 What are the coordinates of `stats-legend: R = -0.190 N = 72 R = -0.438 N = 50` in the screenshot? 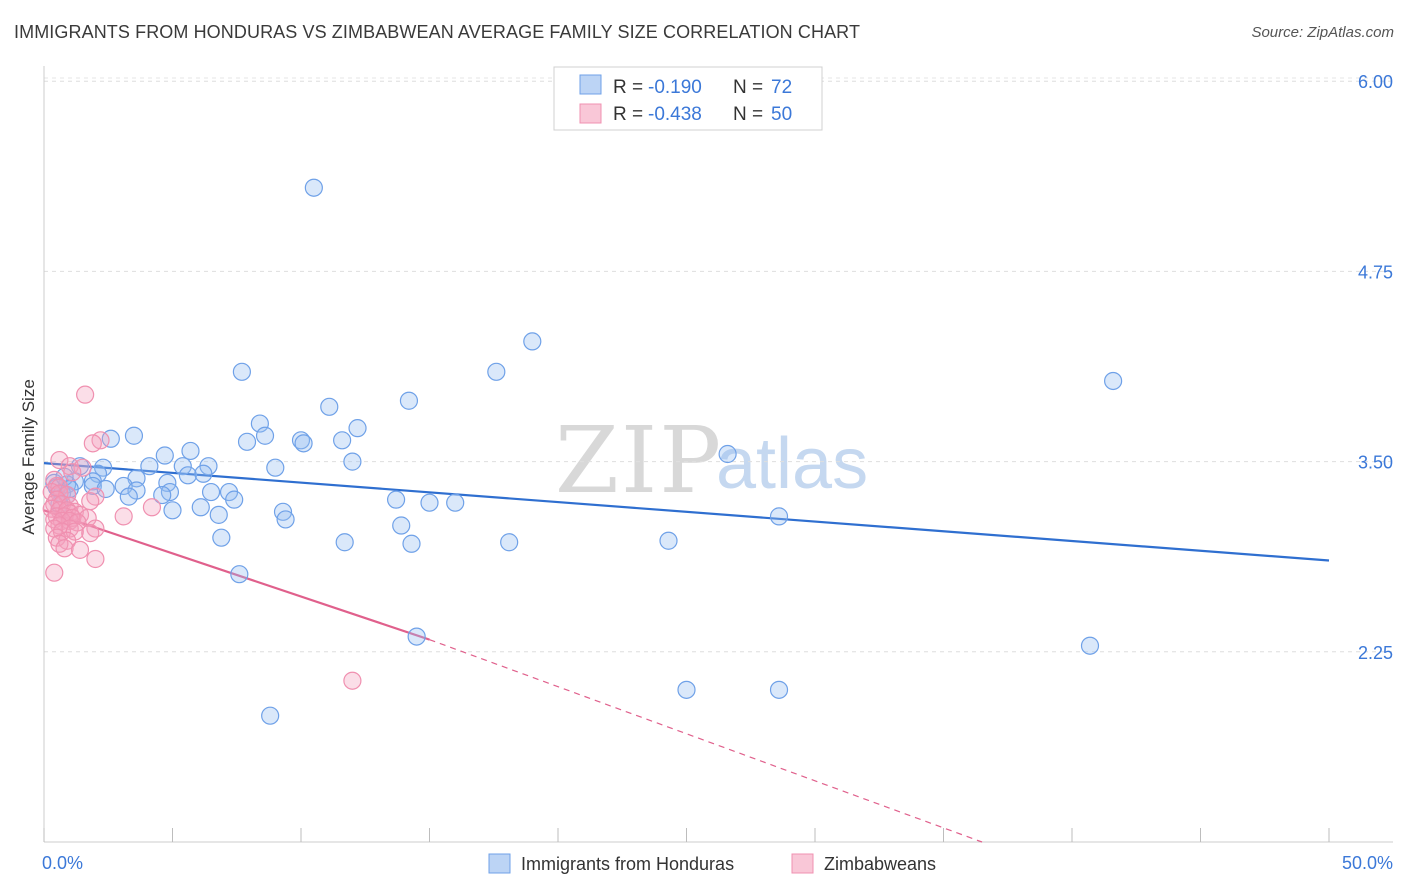 It's located at (688, 98).